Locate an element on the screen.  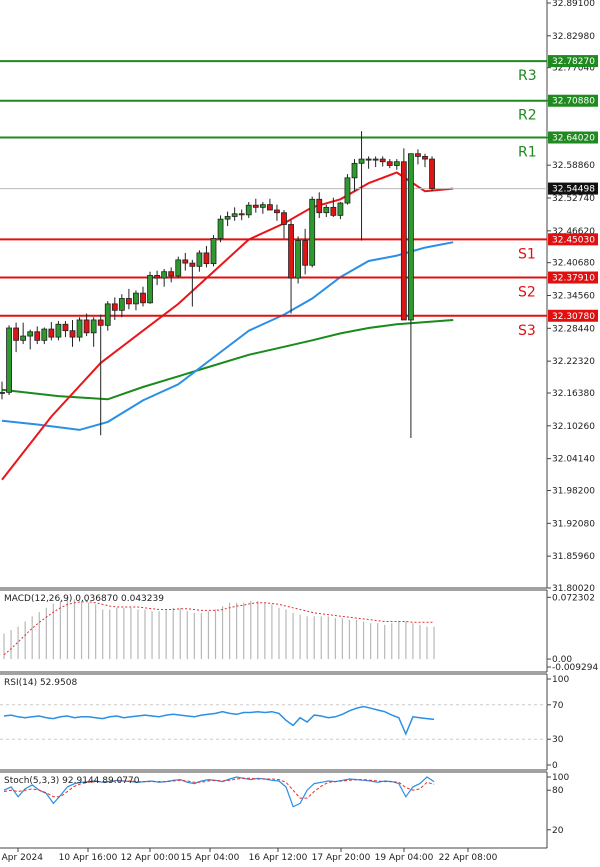
level-tag-r1 is located at coordinates (573, 137).